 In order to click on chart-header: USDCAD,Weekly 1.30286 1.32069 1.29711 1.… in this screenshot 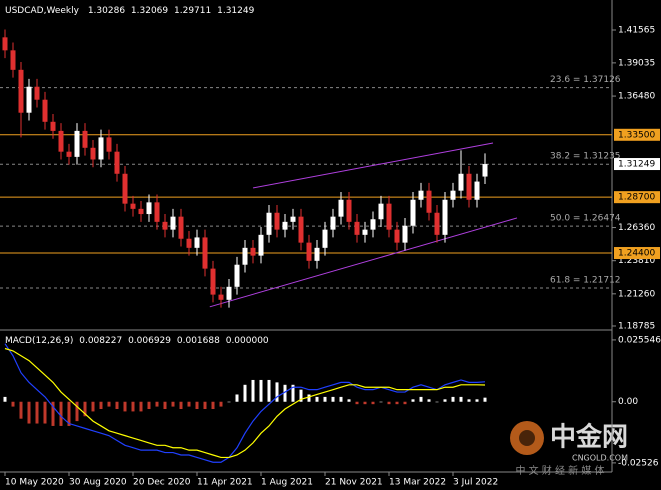, I will do `click(130, 11)`.